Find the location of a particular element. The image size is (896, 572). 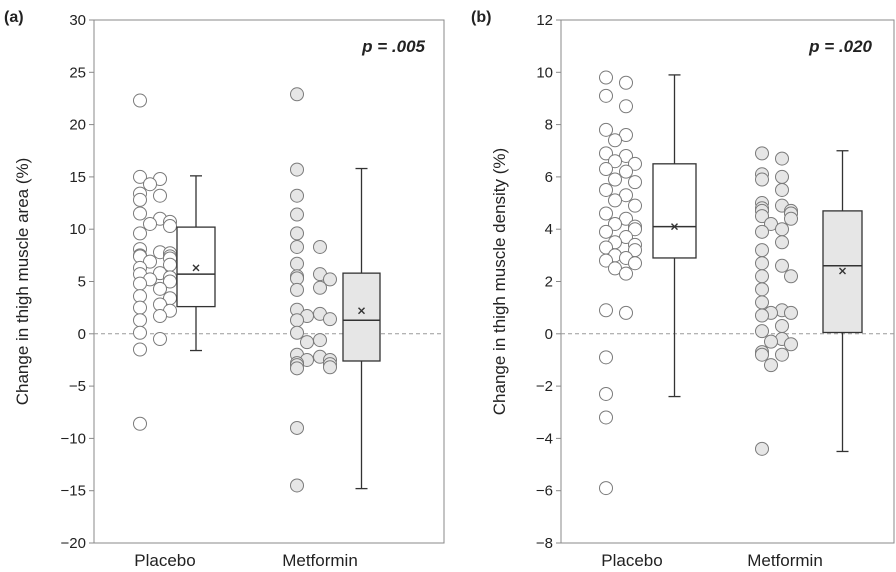

y-tick-label: 8 is located at coordinates (549, 125).